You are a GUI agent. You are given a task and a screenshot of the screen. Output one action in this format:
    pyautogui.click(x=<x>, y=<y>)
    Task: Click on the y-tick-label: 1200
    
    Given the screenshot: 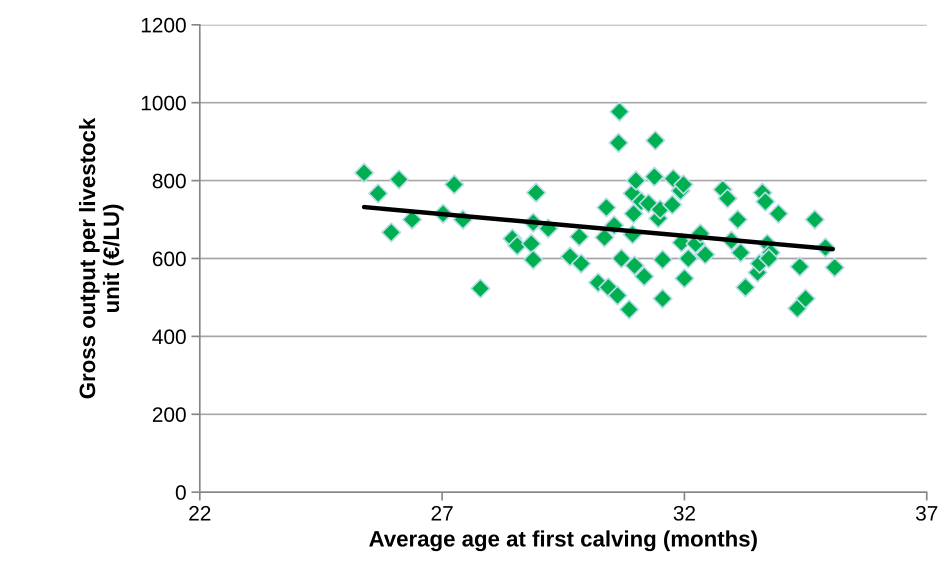 What is the action you would take?
    pyautogui.click(x=164, y=25)
    